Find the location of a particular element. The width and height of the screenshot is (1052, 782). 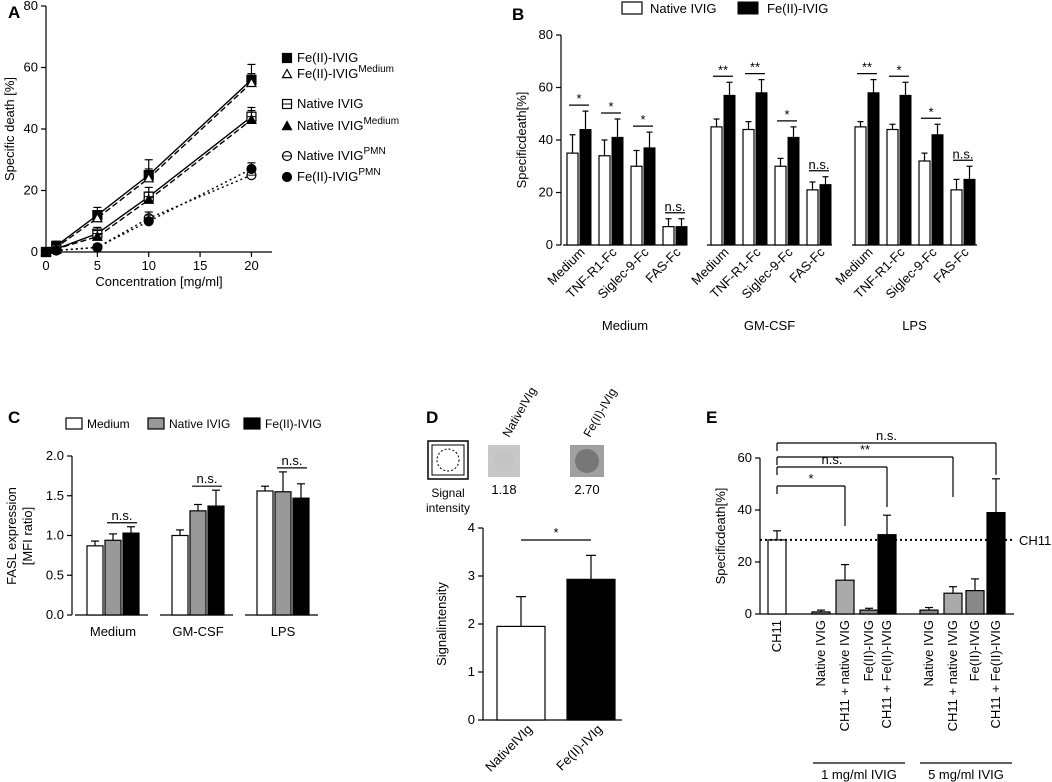

group-label: LPS is located at coordinates (914, 325).